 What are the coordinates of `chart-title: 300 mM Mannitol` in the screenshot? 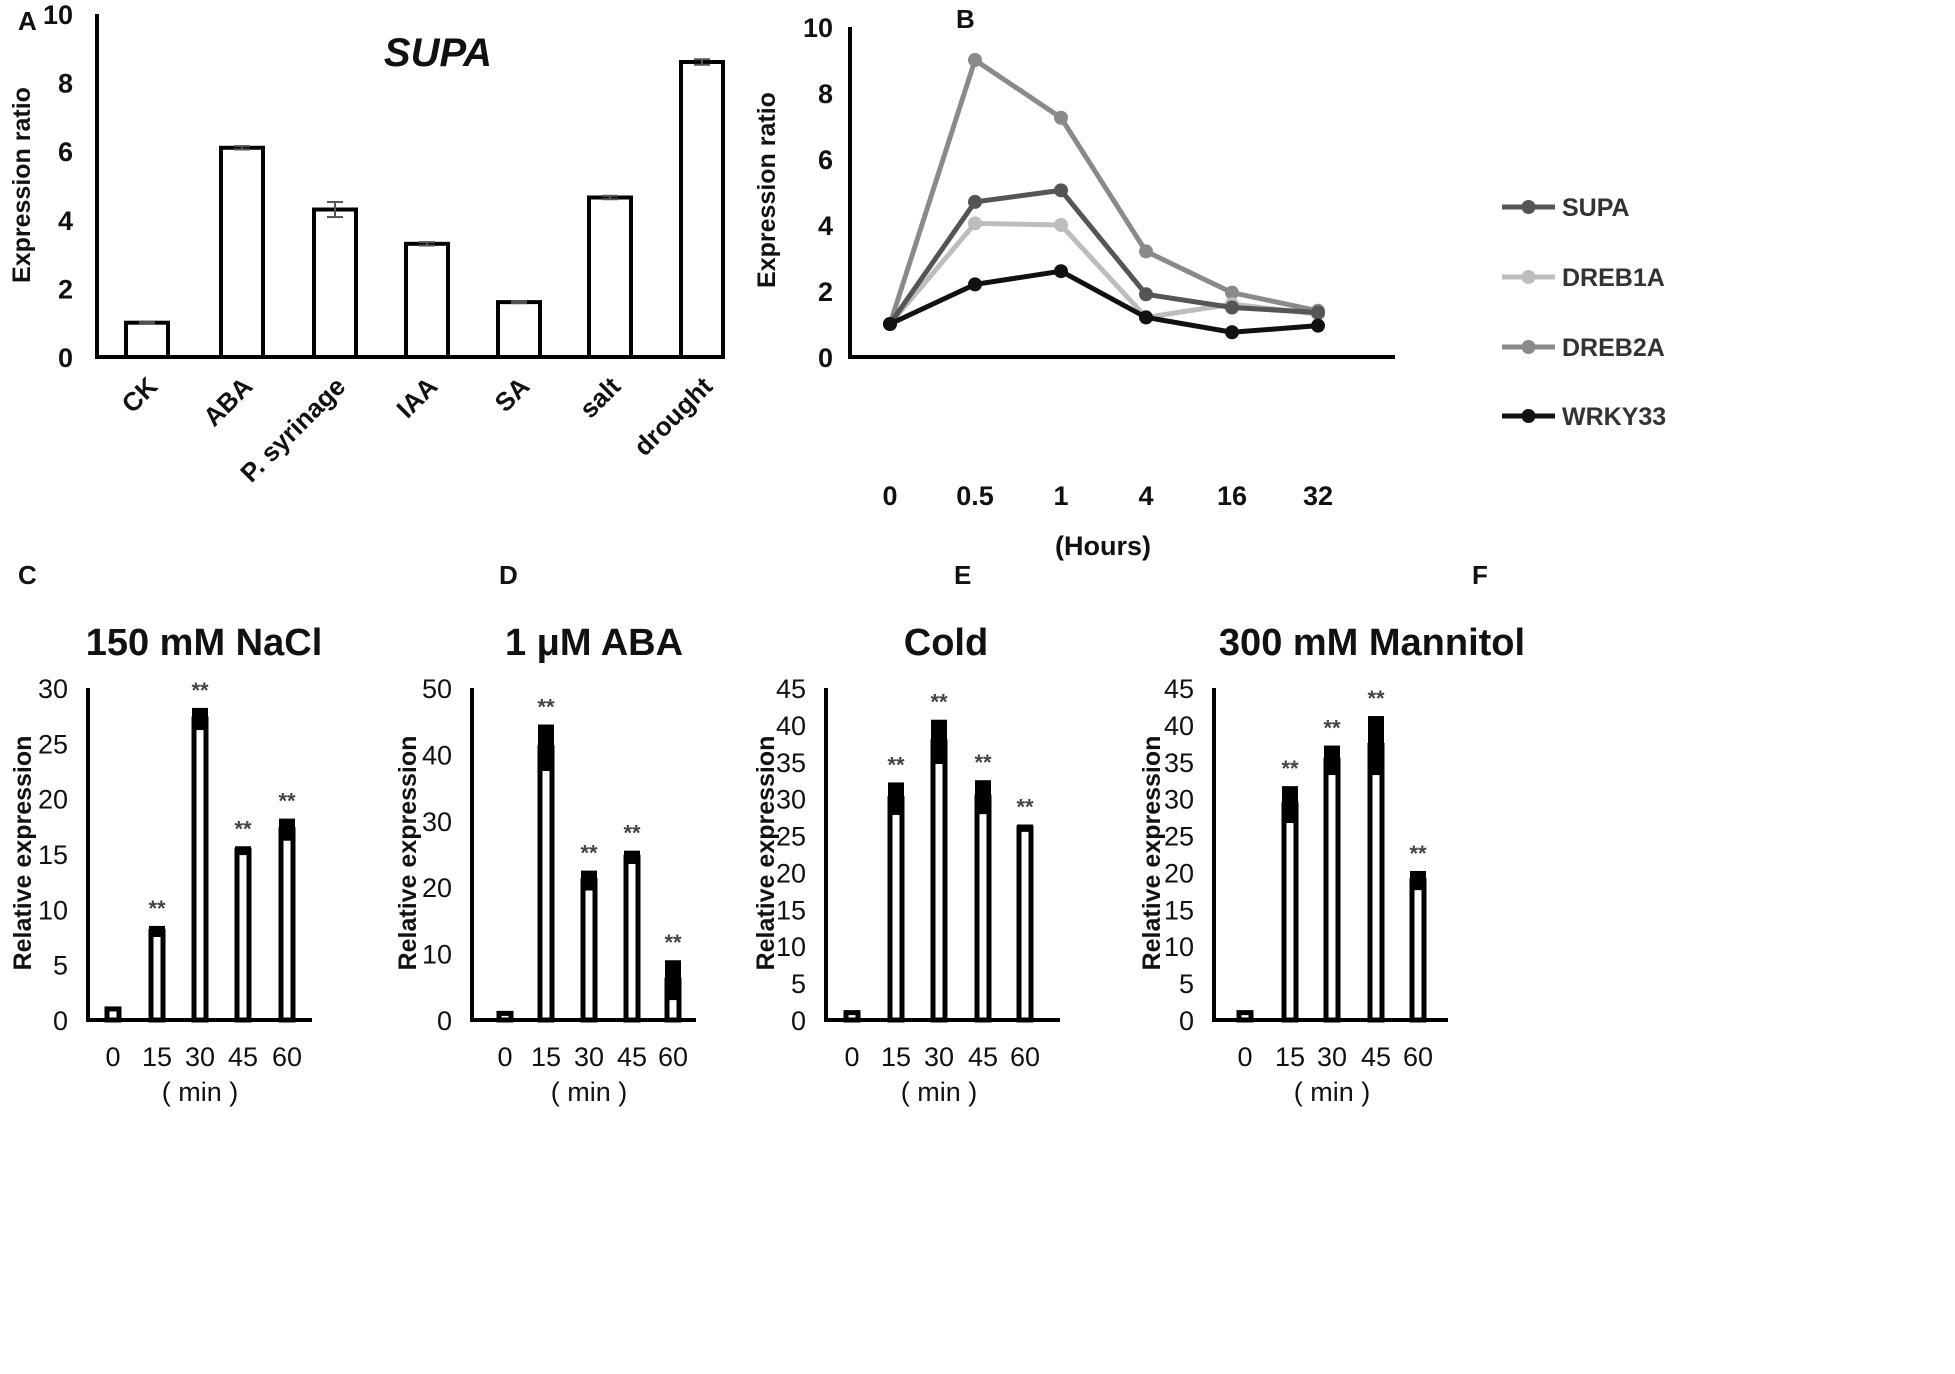 It's located at (1372, 643).